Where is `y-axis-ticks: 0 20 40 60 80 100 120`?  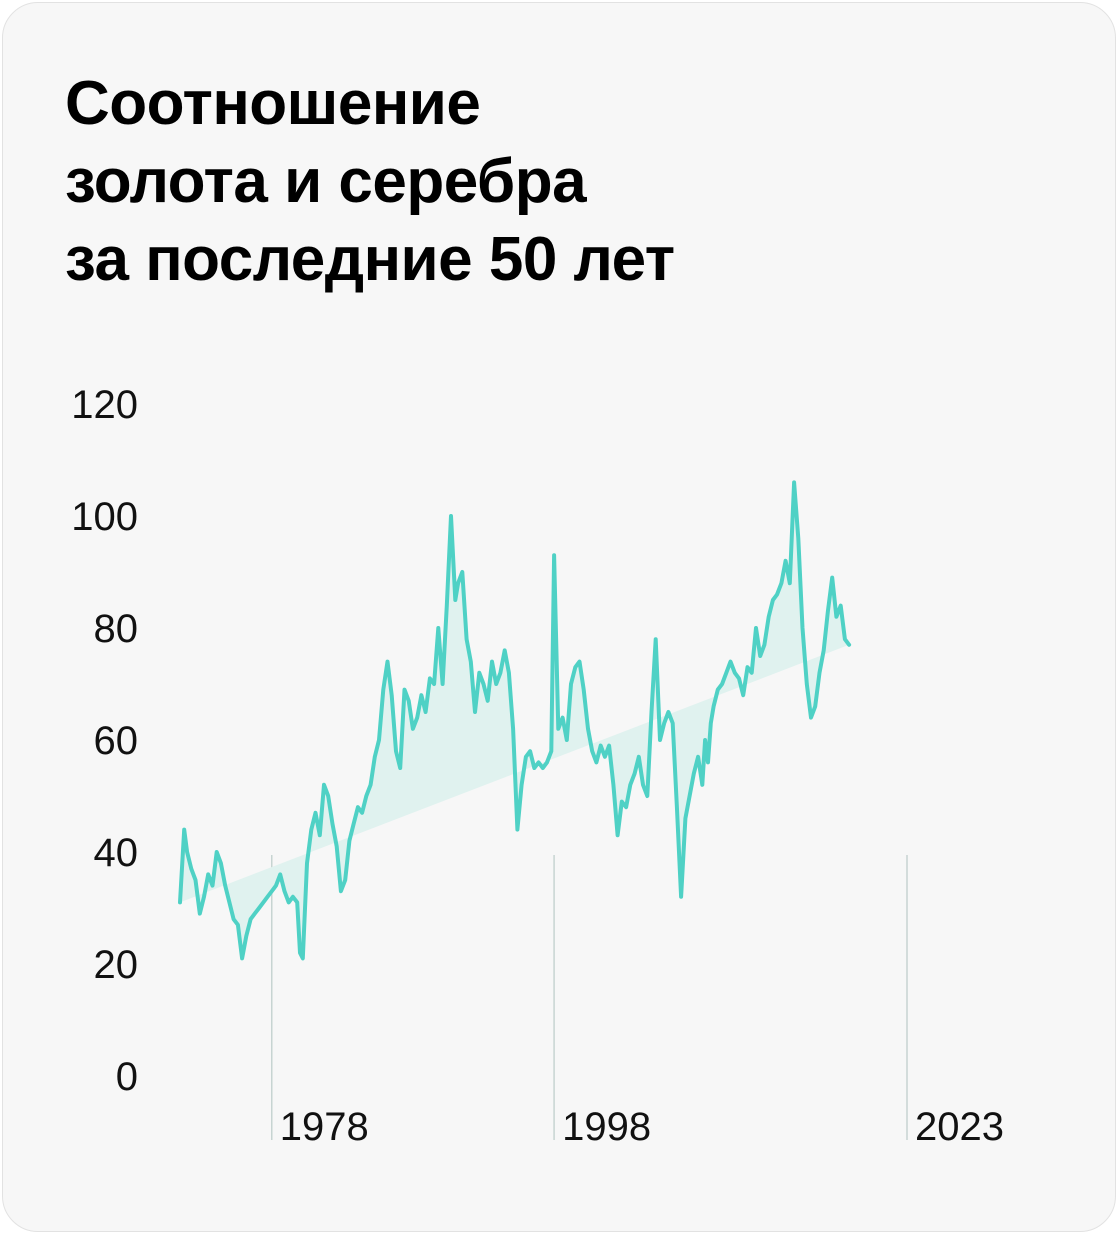
y-axis-ticks: 0 20 40 60 80 100 120 is located at coordinates (104, 741).